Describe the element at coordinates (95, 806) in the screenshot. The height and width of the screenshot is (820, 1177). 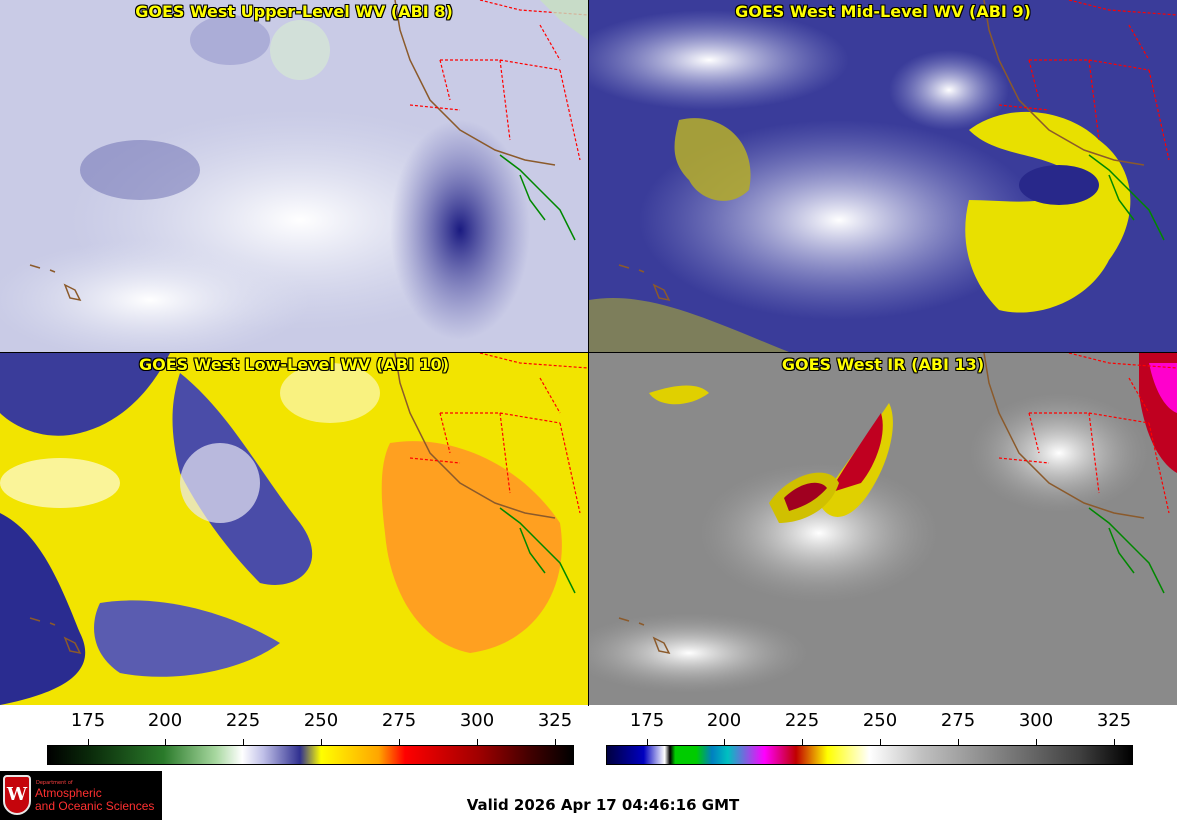
I see `logo-line2: and Oceanic Sciences` at that location.